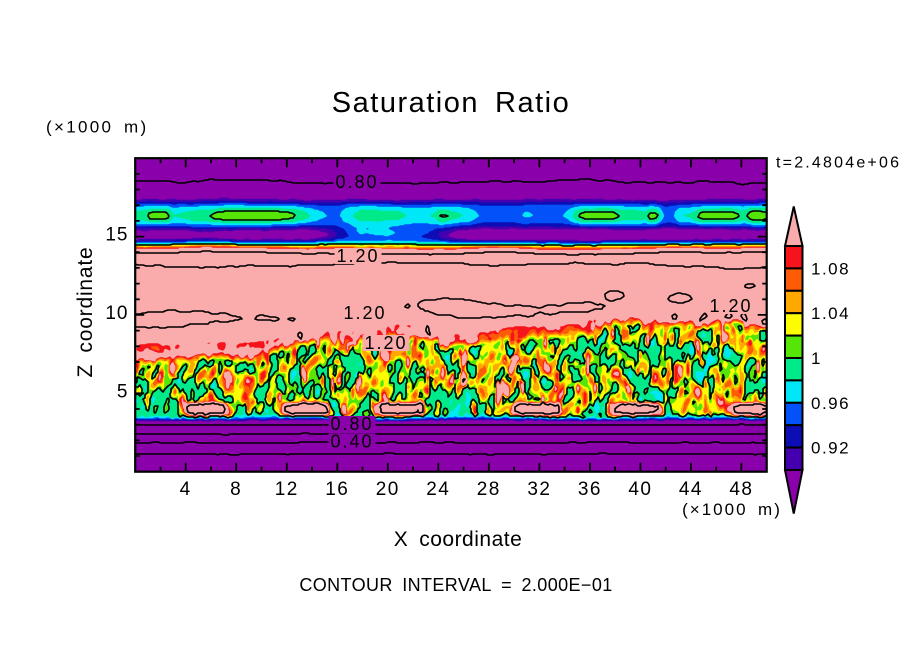 This screenshot has width=904, height=654. I want to click on svg-text: 10, so click(116, 313).